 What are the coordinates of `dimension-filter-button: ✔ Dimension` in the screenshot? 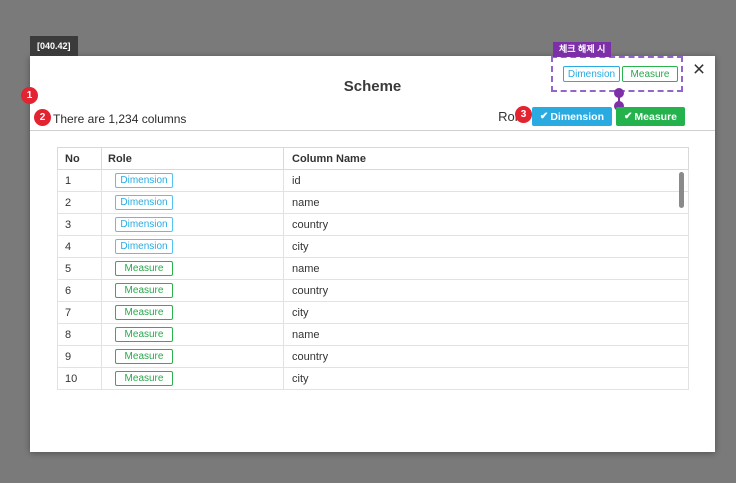 It's located at (571, 116).